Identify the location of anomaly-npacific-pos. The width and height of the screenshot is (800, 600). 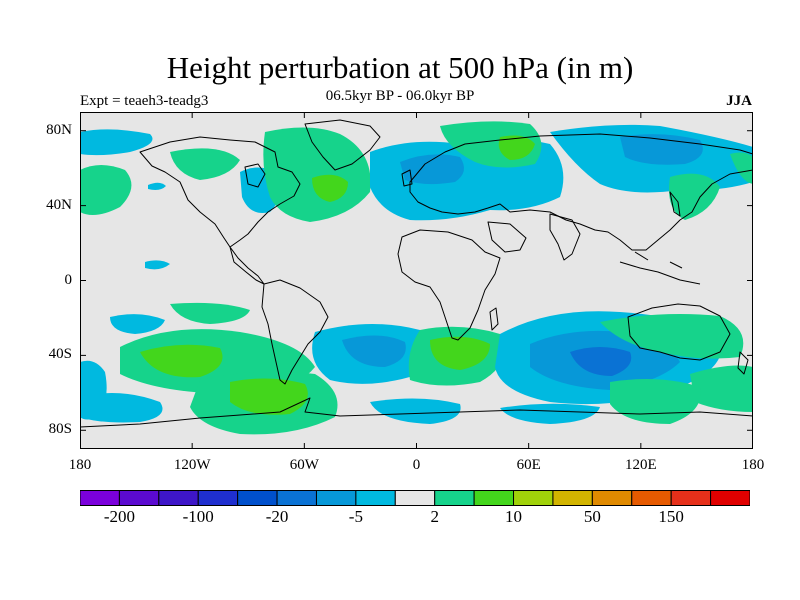
(106, 190).